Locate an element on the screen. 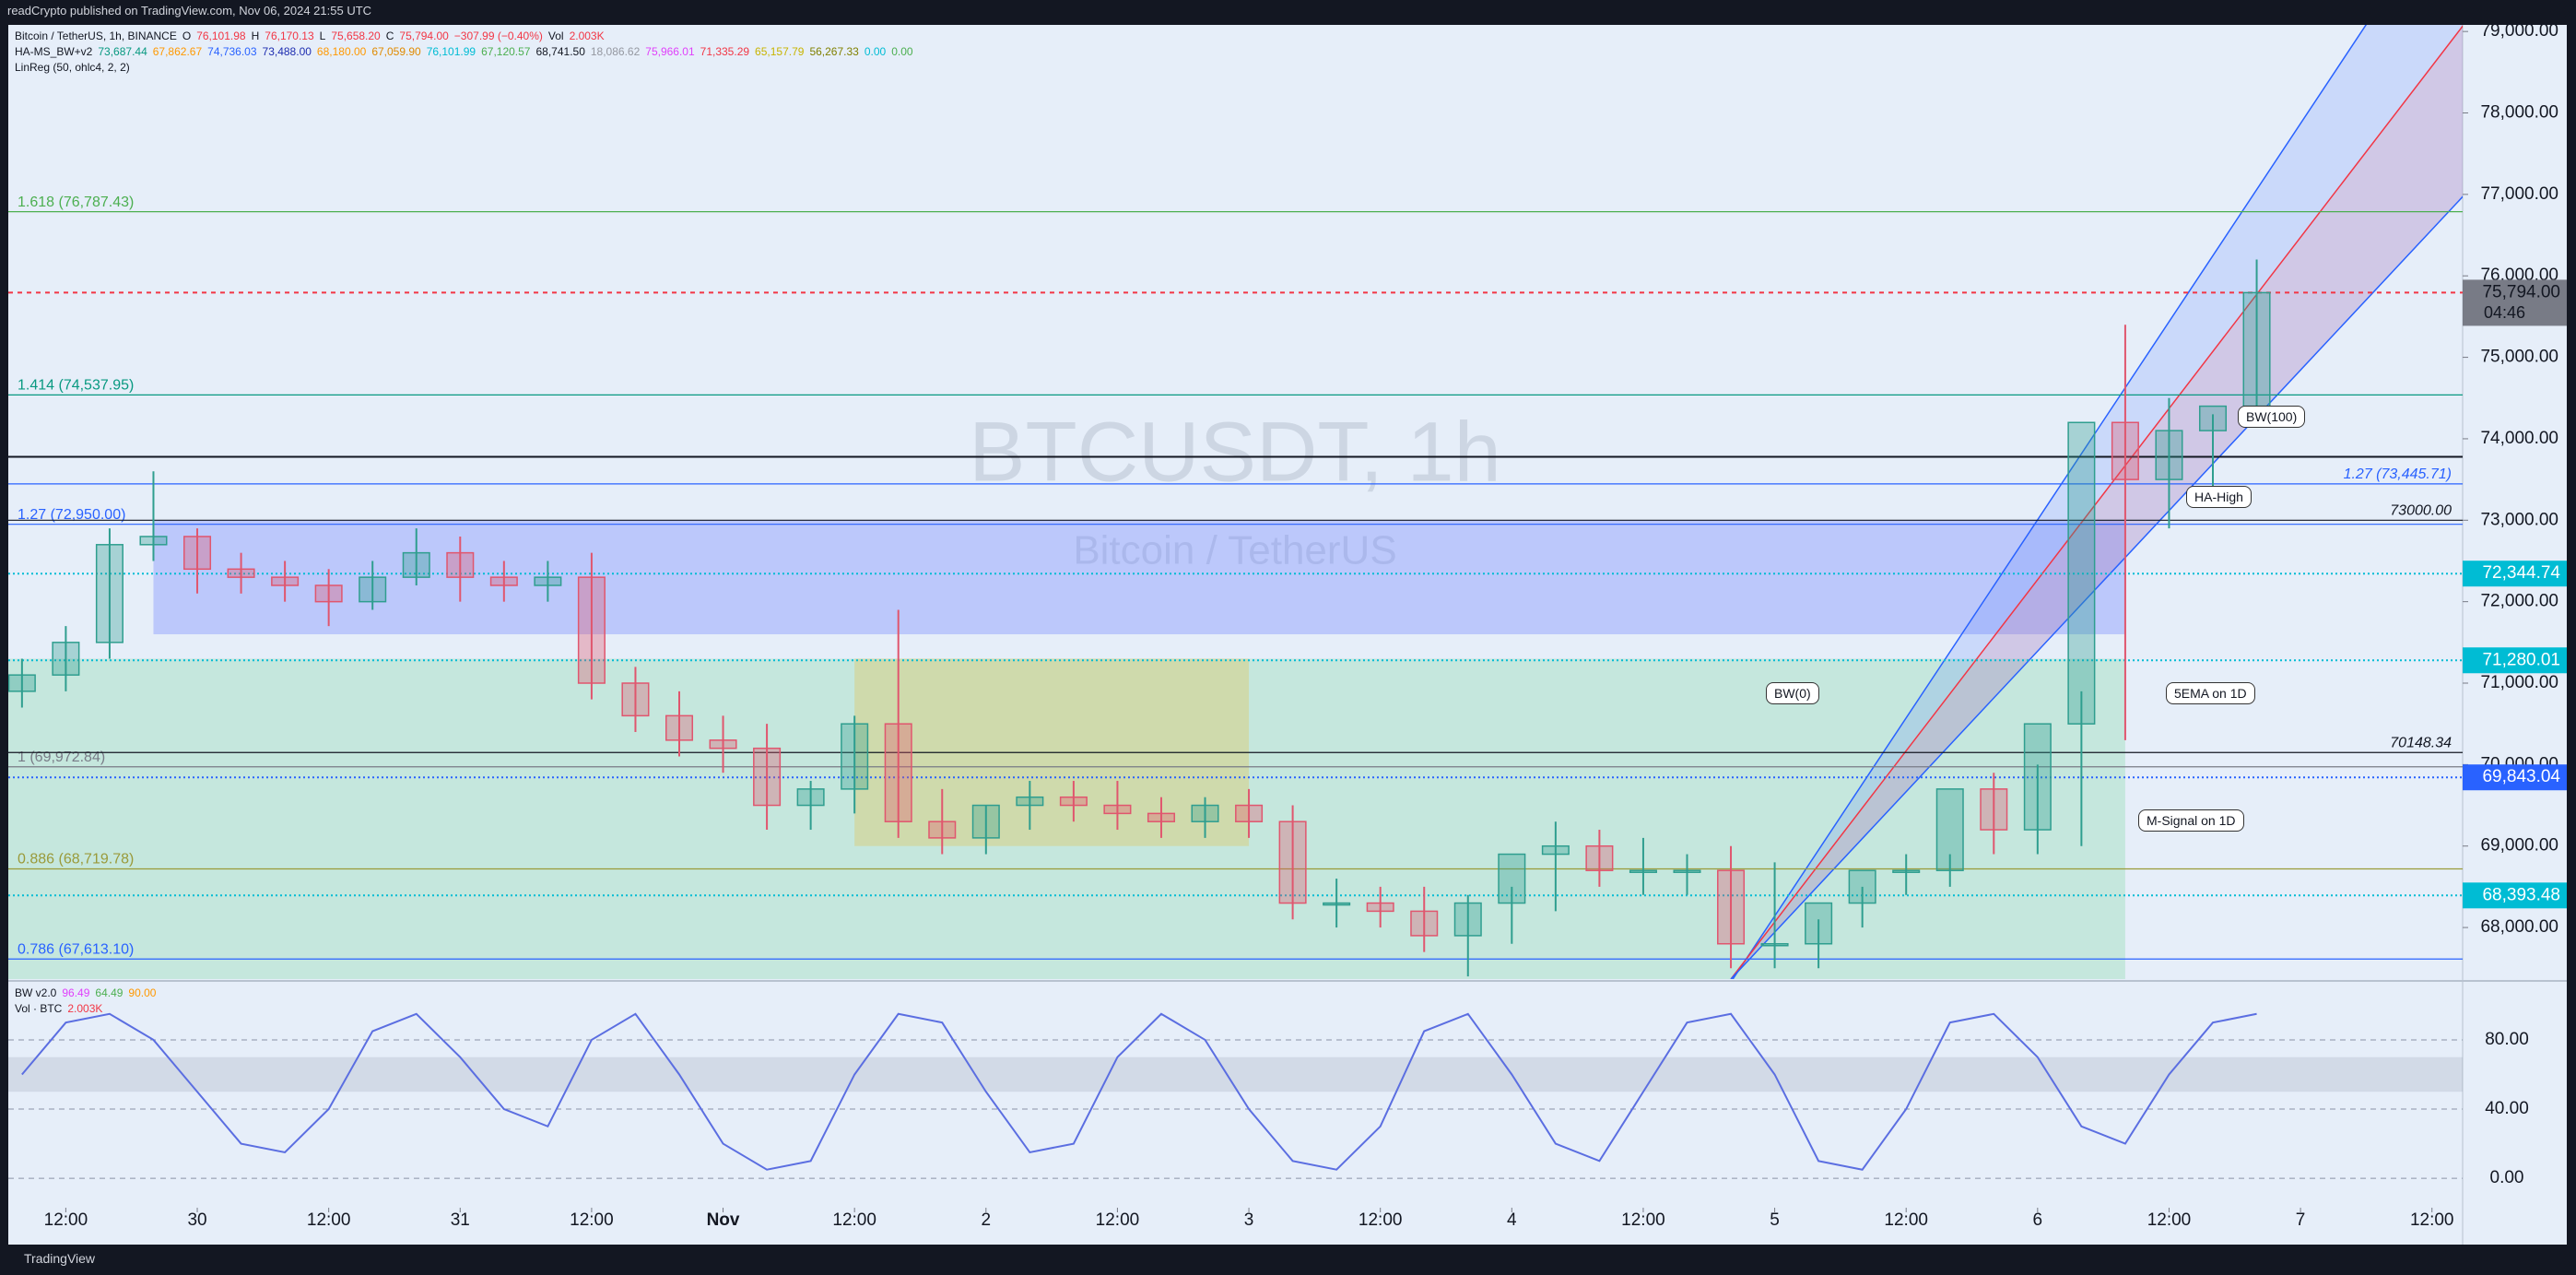 This screenshot has height=1275, width=2576. legend-item: 75,966.01 is located at coordinates (670, 51).